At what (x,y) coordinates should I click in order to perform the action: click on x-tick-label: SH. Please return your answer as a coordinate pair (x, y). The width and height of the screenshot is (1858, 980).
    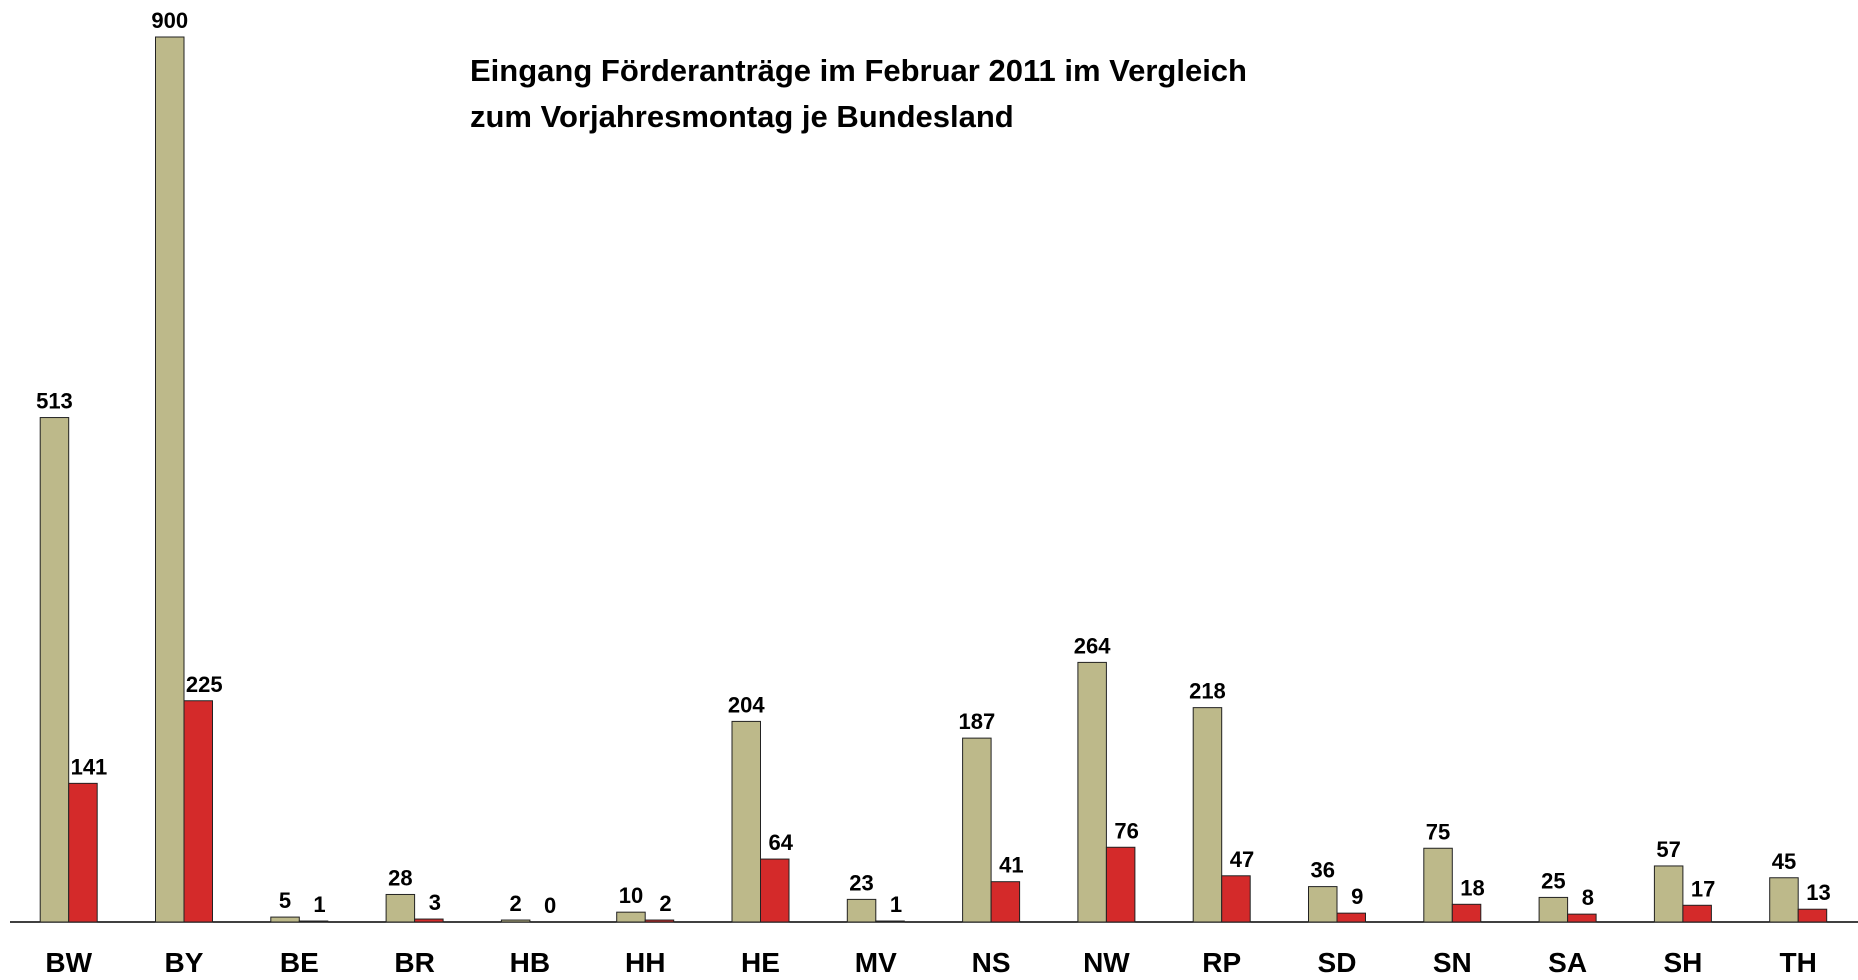
    Looking at the image, I should click on (1682, 962).